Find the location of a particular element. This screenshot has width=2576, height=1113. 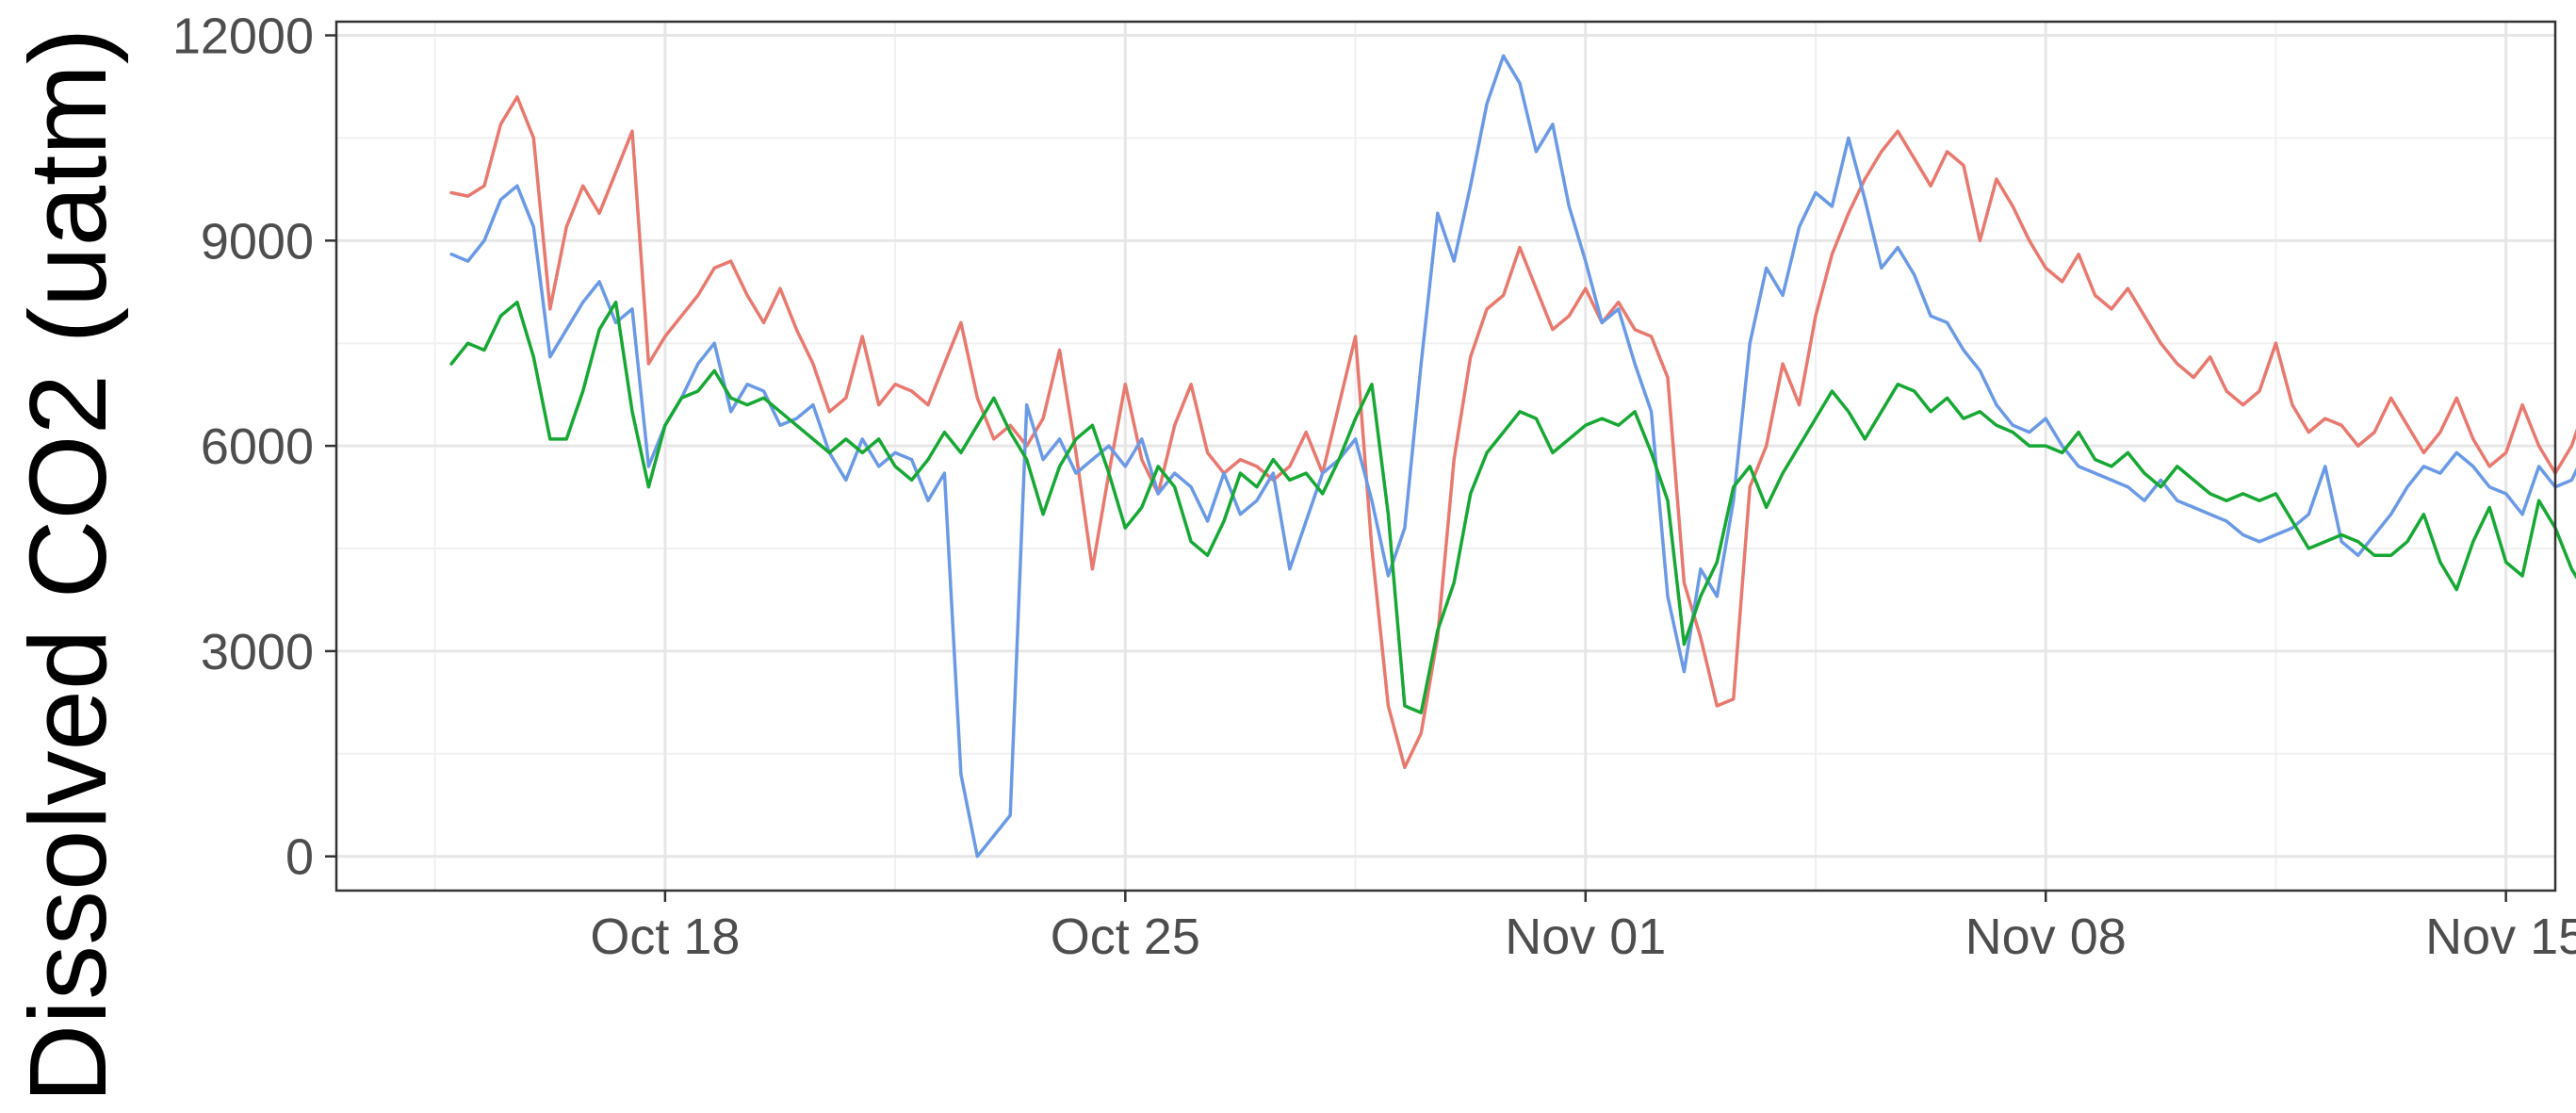

x-tick-label: Nov 08 is located at coordinates (2046, 936).